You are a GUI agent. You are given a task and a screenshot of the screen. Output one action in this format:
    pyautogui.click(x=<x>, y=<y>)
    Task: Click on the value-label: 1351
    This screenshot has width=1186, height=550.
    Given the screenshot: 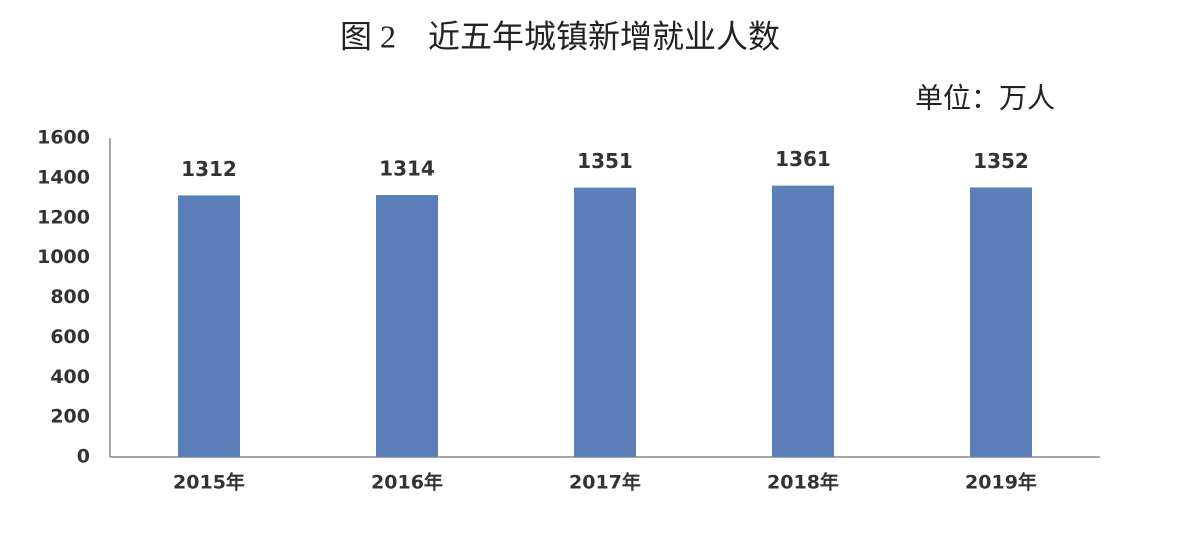 What is the action you would take?
    pyautogui.click(x=605, y=161)
    